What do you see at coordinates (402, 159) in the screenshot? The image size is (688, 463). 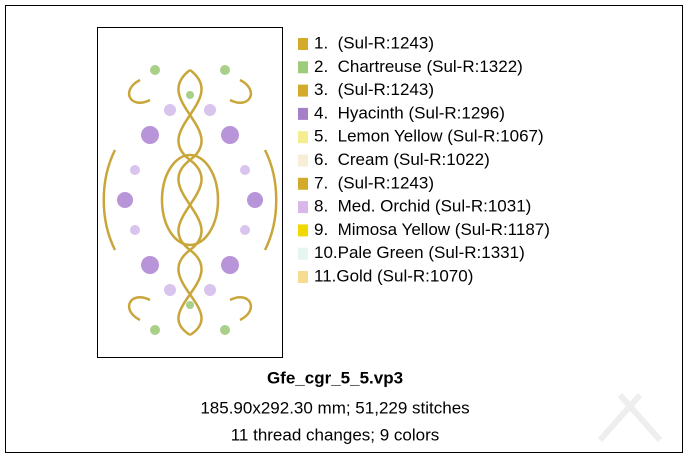 I see `color-label: 6. Cream (Sul-R:1022)` at bounding box center [402, 159].